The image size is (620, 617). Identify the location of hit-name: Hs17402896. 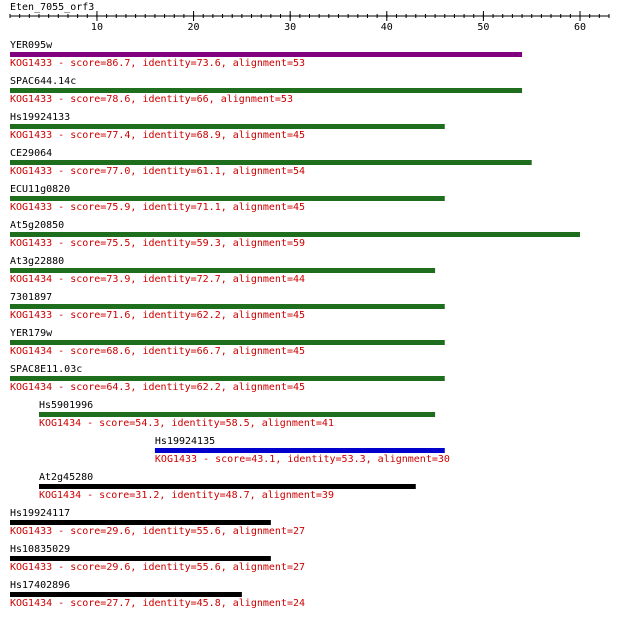
(40, 585).